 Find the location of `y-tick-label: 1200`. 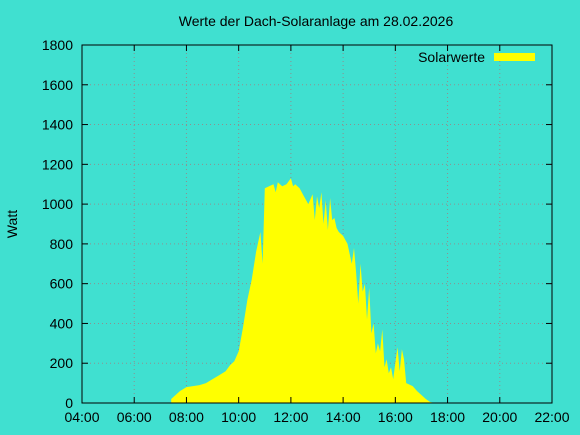

y-tick-label: 1200 is located at coordinates (57, 164).